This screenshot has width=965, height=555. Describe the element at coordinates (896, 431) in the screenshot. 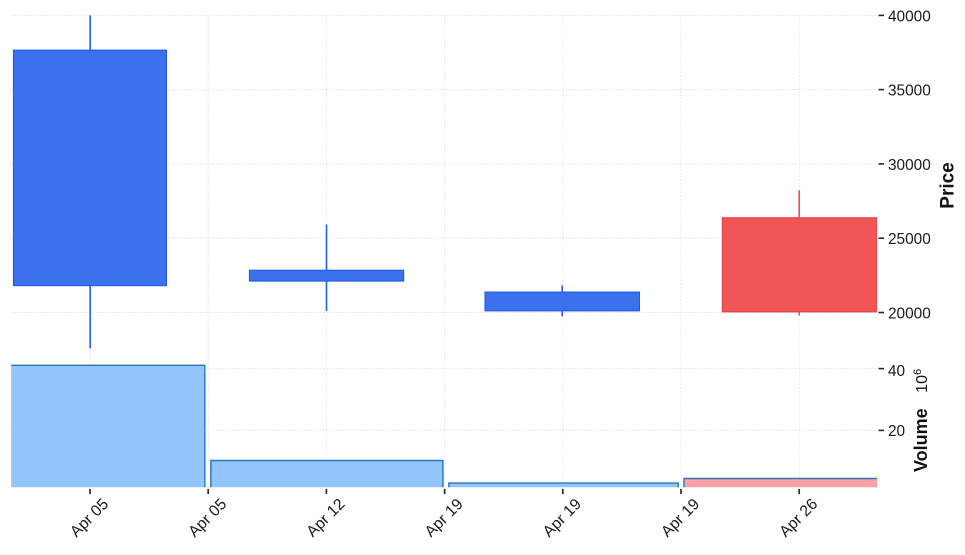

I see `svg-text: 20` at that location.